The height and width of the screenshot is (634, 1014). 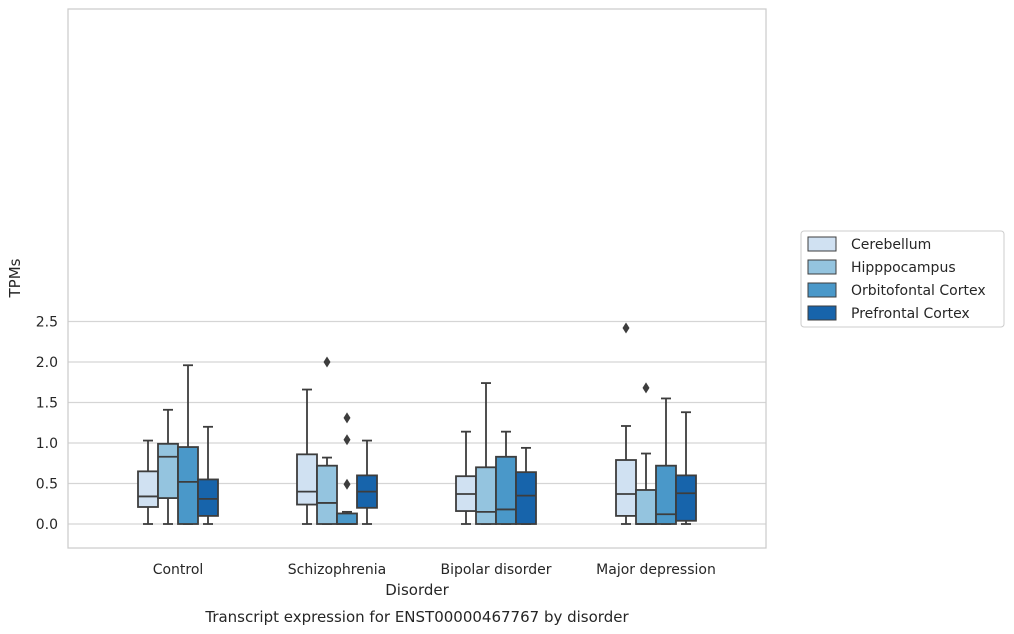 I want to click on legend-label: Orbitofontal Cortex, so click(x=918, y=291).